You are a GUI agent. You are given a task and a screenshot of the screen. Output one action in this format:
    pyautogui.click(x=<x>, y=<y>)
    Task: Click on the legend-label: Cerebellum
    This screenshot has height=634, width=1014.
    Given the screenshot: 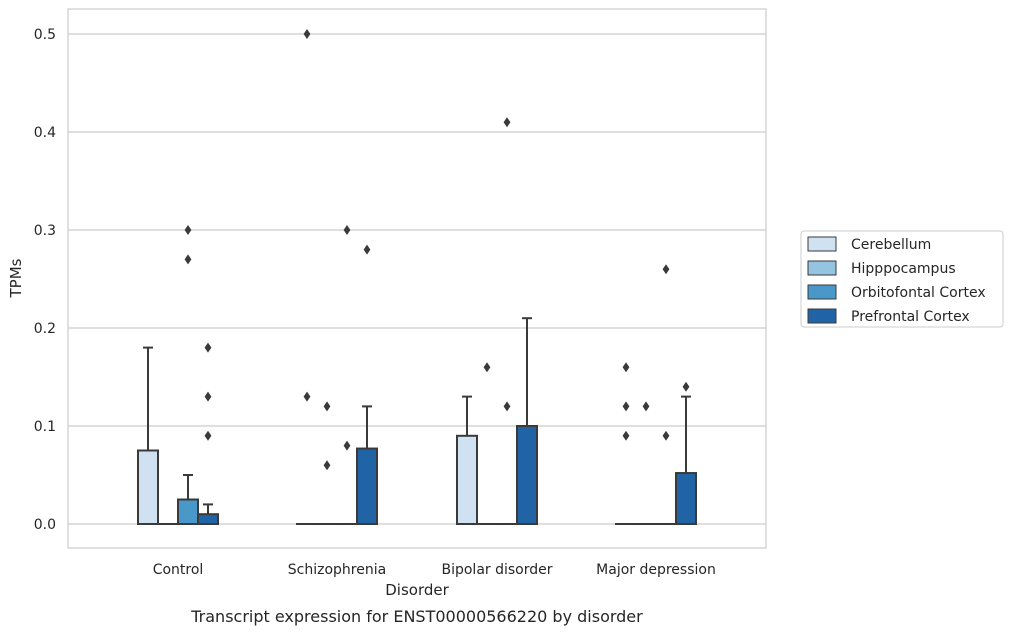 What is the action you would take?
    pyautogui.click(x=891, y=245)
    